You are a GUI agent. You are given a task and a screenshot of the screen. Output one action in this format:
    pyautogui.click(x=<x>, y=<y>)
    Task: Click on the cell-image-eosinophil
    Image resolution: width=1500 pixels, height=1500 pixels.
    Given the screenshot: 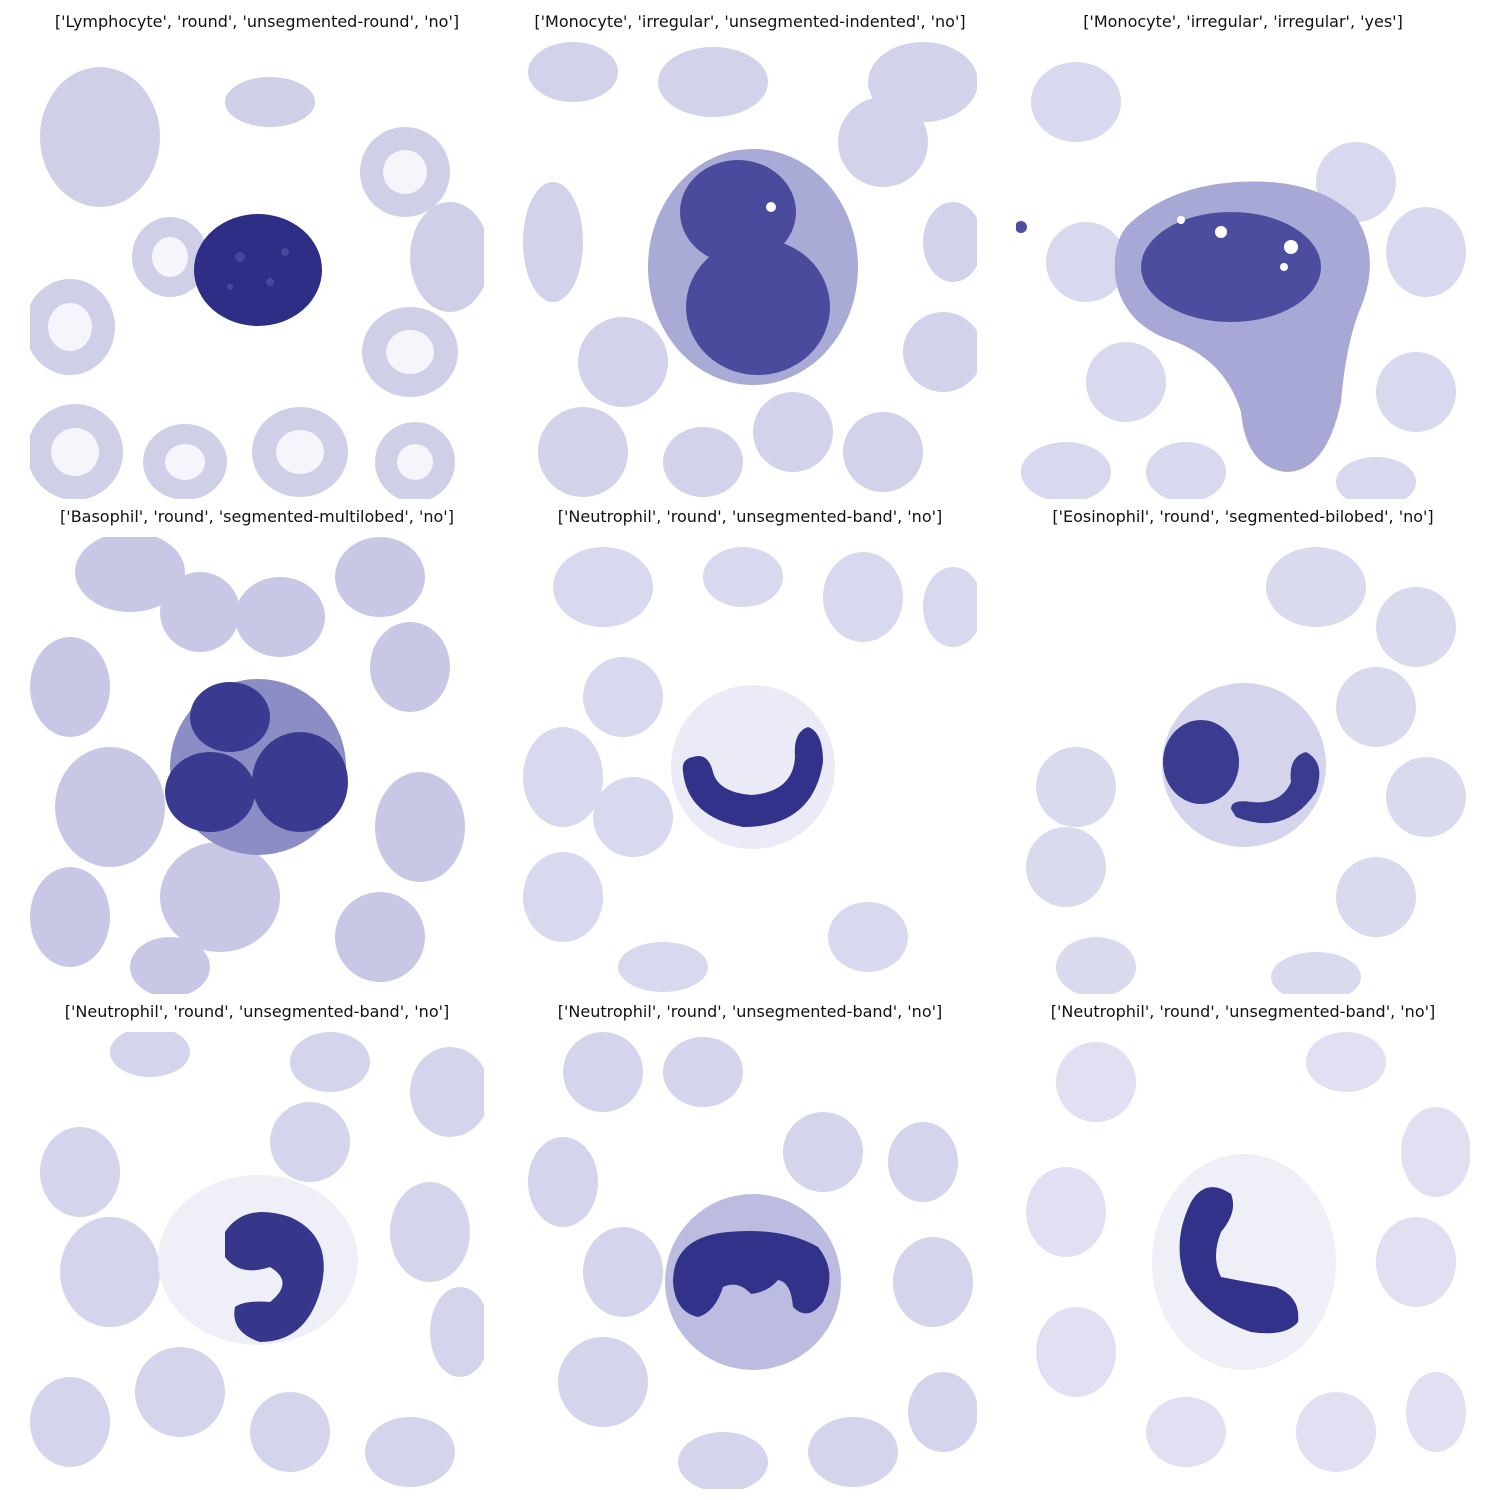 What is the action you would take?
    pyautogui.click(x=1243, y=765)
    